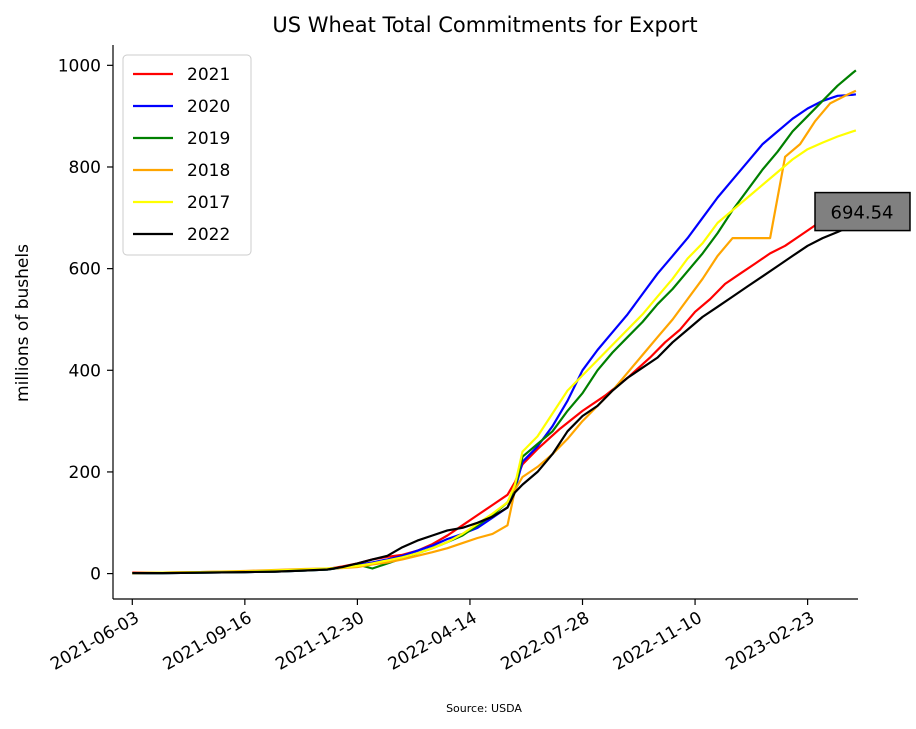 This screenshot has height=729, width=916. I want to click on y-axis: 0 200 400 600 800 1000, so click(86, 322).